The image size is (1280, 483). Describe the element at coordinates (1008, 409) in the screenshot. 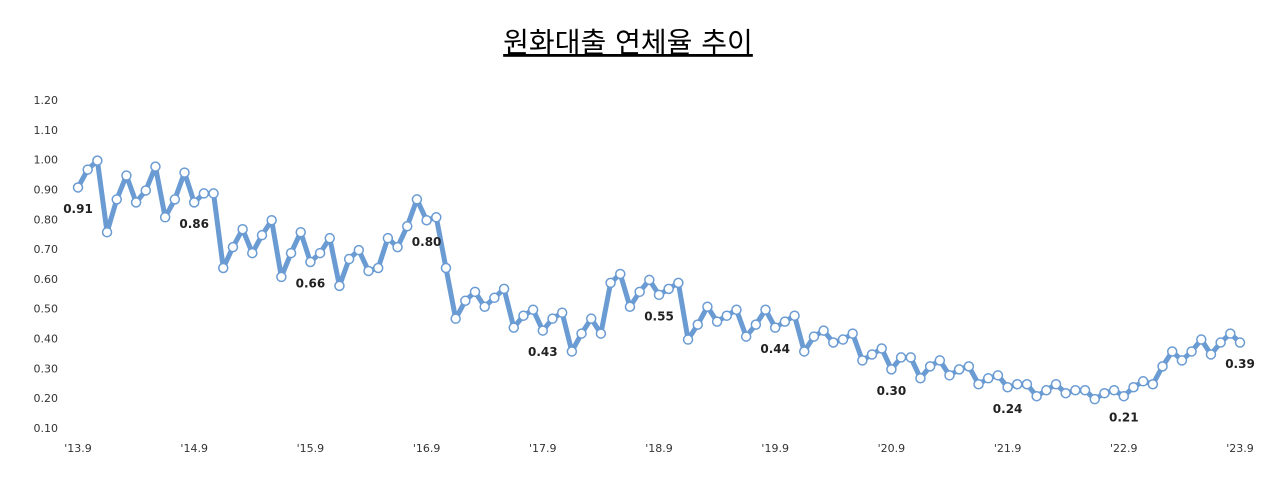

I see `data-label: 0.24` at that location.